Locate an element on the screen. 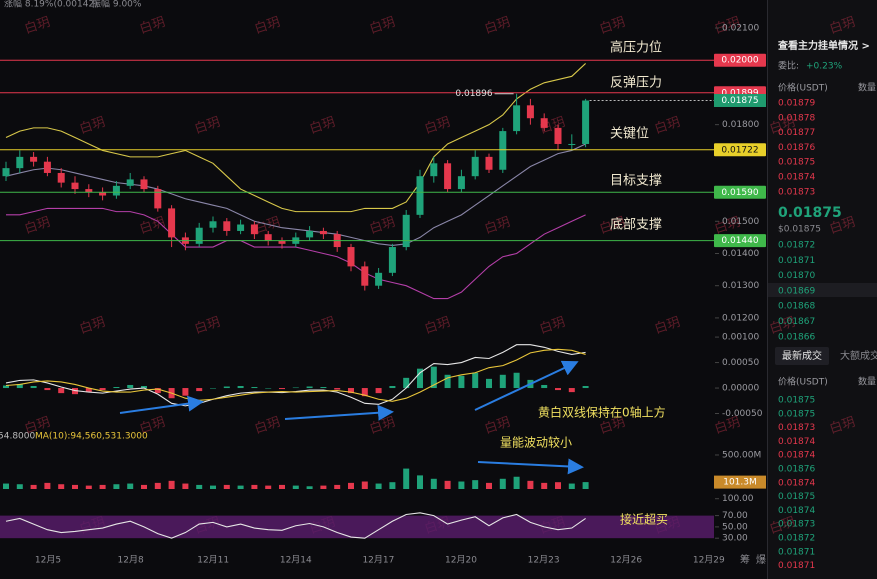  amplitude: 振幅 9.00% is located at coordinates (117, 5).